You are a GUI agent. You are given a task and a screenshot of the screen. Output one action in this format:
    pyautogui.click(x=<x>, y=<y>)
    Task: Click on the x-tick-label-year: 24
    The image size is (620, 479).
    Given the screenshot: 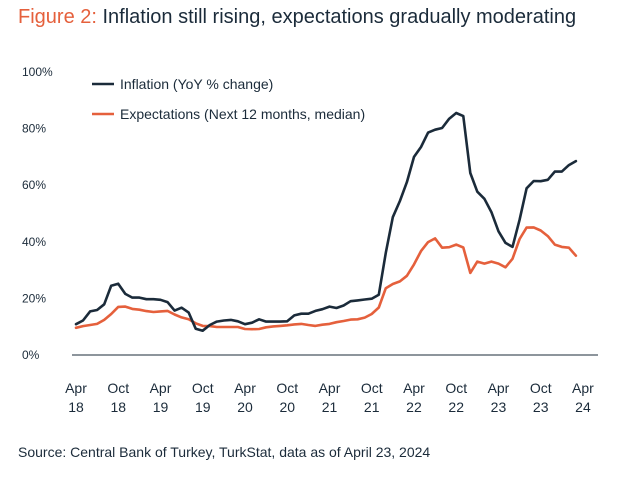 What is the action you would take?
    pyautogui.click(x=583, y=407)
    